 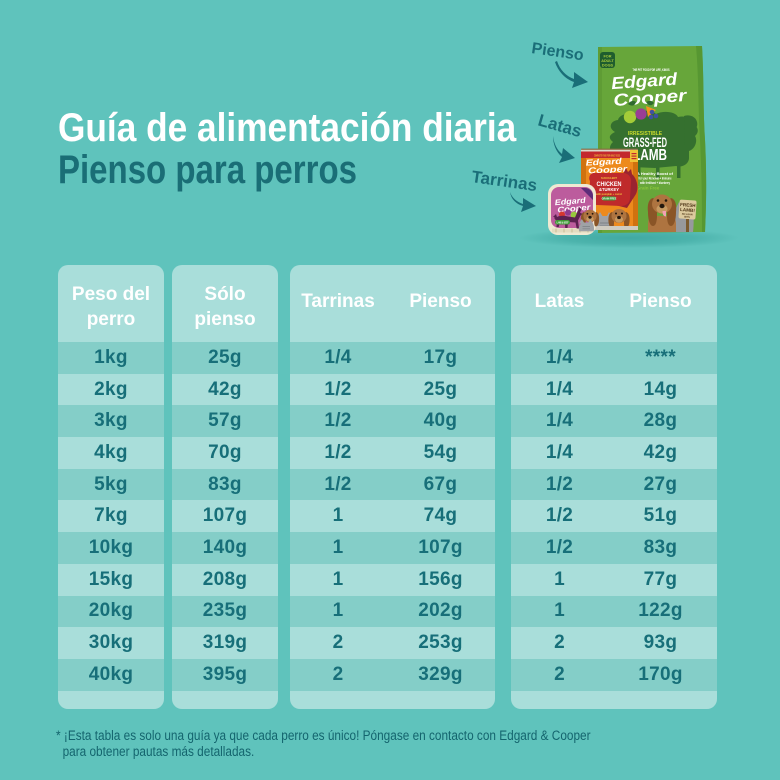 What do you see at coordinates (609, 178) in the screenshot?
I see `svg-text: SUCCULENT` at bounding box center [609, 178].